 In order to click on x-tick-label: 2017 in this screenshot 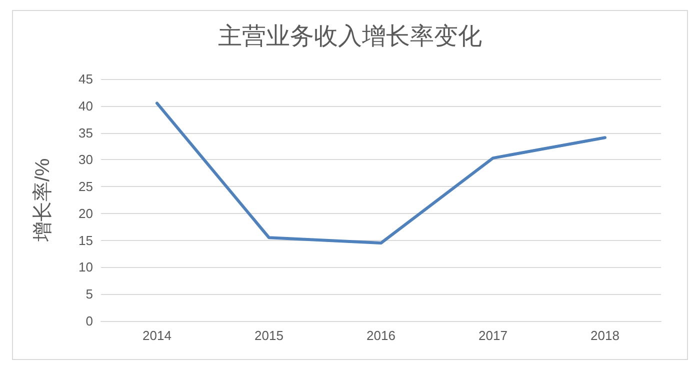, I will do `click(493, 335)`.